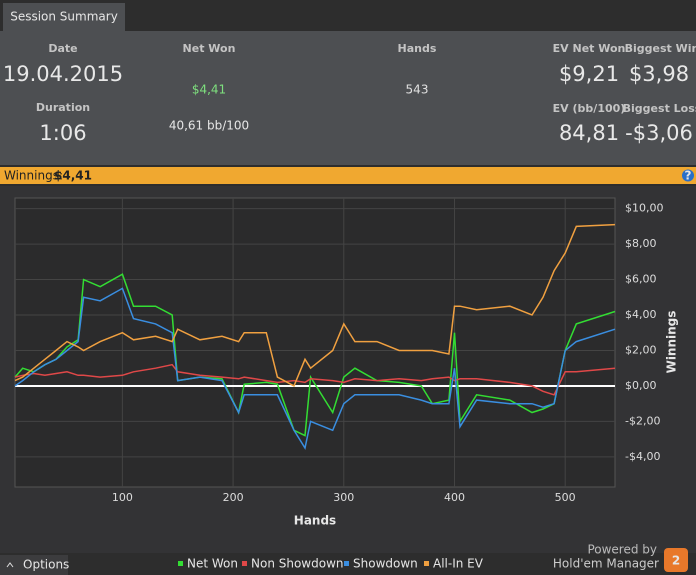 This screenshot has width=696, height=575. I want to click on help-icon, so click(688, 175).